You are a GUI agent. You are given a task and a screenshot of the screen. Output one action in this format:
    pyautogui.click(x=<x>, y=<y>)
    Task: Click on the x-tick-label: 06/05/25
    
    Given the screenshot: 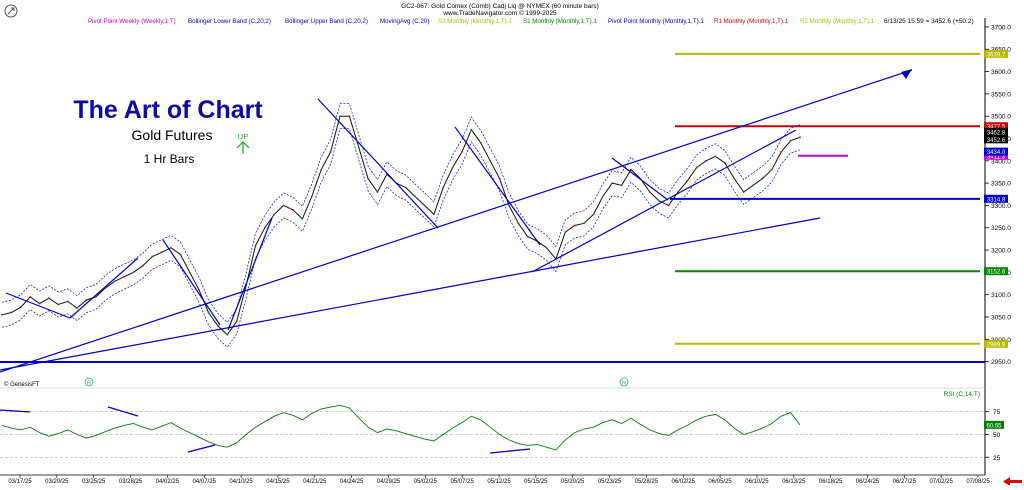 What is the action you would take?
    pyautogui.click(x=720, y=482)
    